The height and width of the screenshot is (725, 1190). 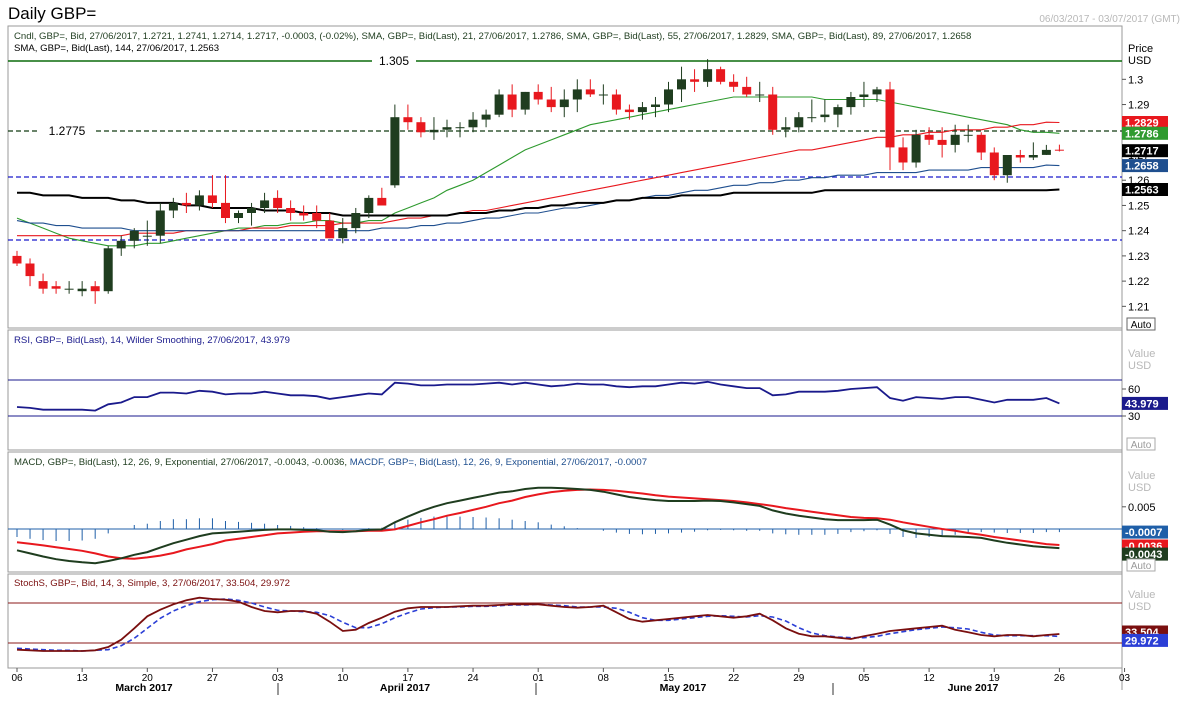 What do you see at coordinates (1142, 167) in the screenshot?
I see `sma89-tag: 1.2658` at bounding box center [1142, 167].